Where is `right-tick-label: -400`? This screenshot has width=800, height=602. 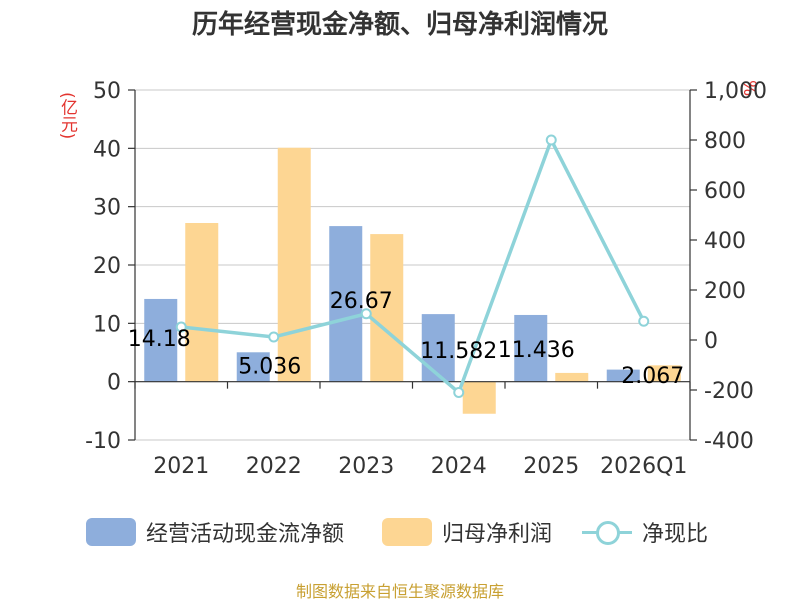 right-tick-label: -400 is located at coordinates (729, 441).